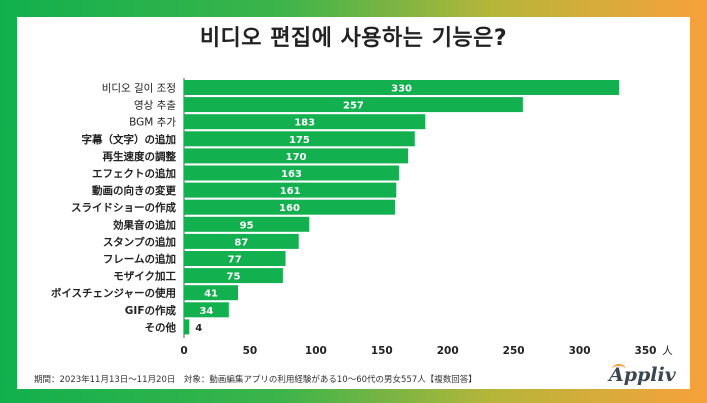  Describe the element at coordinates (139, 88) in the screenshot. I see `category-label: 비디오 길이 조정` at that location.